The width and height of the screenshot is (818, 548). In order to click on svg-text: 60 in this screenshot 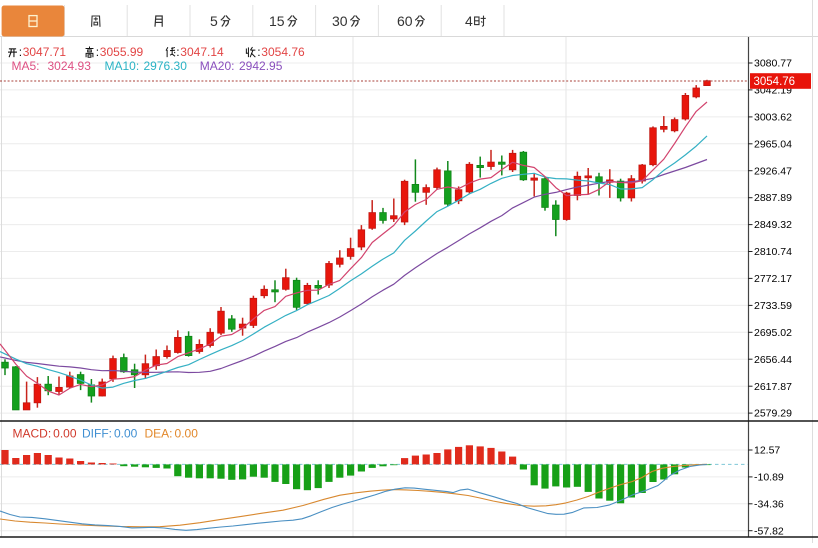, I will do `click(405, 21)`.